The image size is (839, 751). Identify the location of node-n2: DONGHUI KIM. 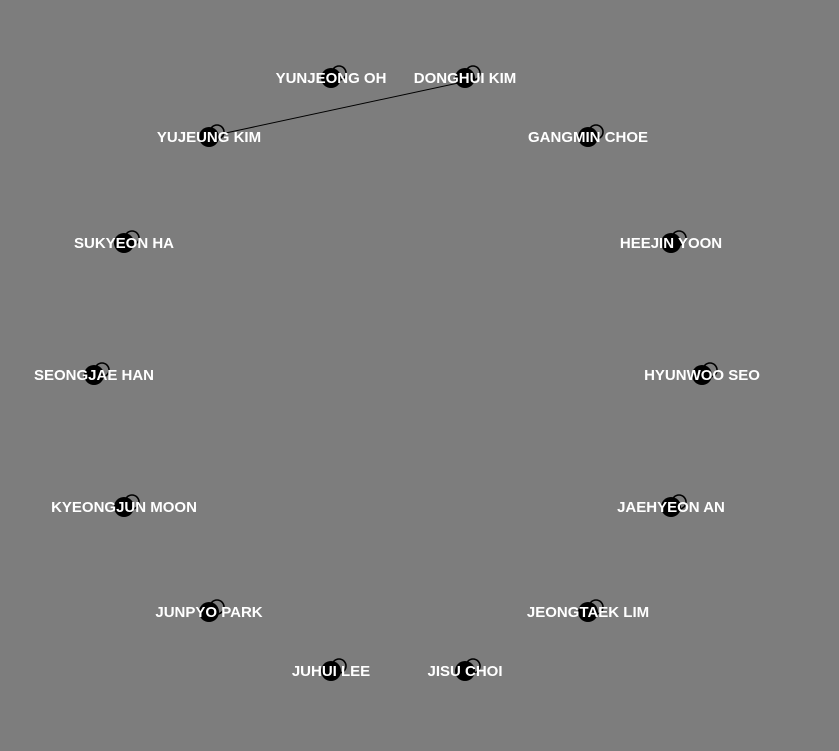
(465, 76).